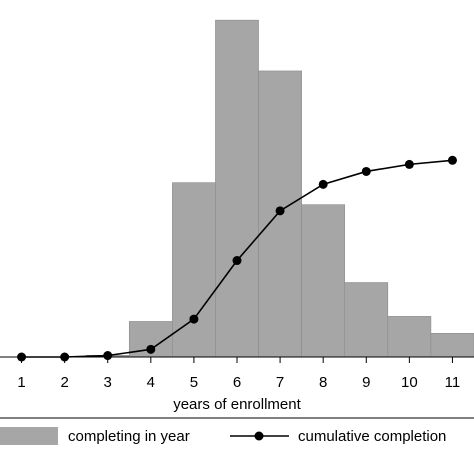  Describe the element at coordinates (237, 382) in the screenshot. I see `x-tick-label-6: 6` at that location.